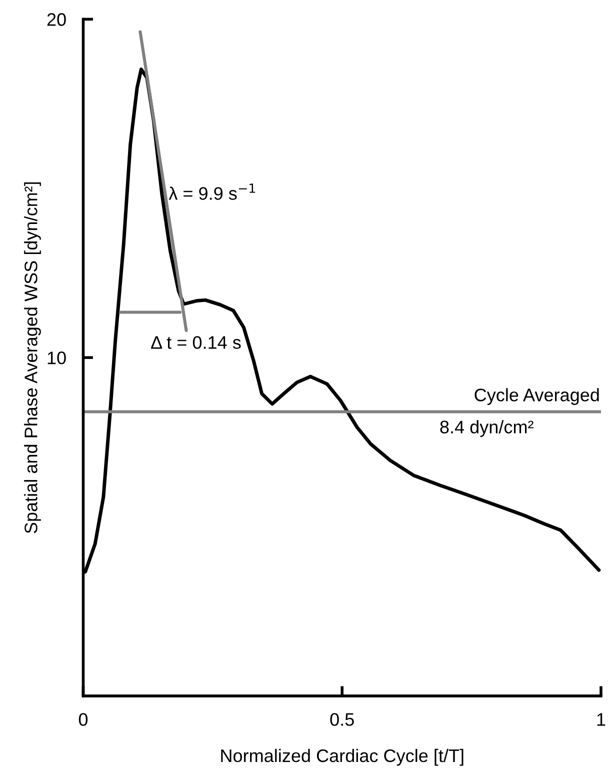  I want to click on annotation: λ = 9.9 s$^{−1}$, so click(212, 192).